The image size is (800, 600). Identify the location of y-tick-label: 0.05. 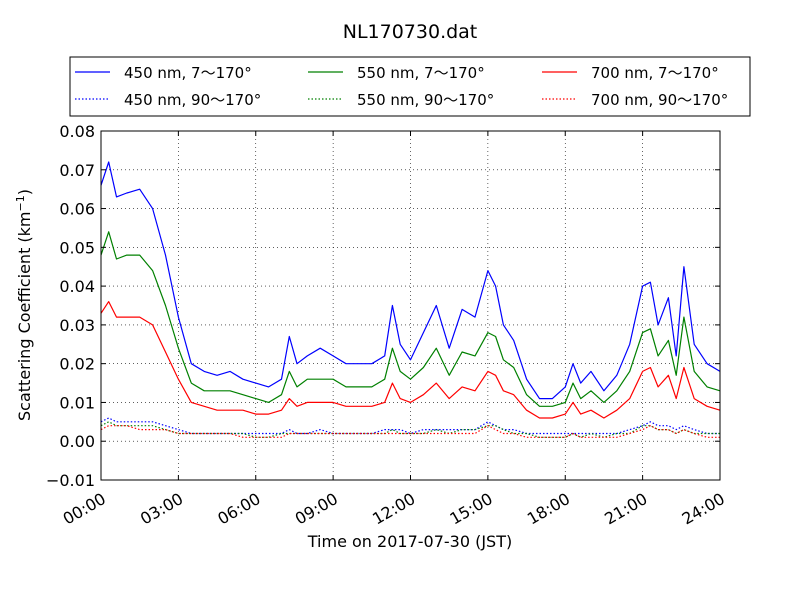
(77, 247).